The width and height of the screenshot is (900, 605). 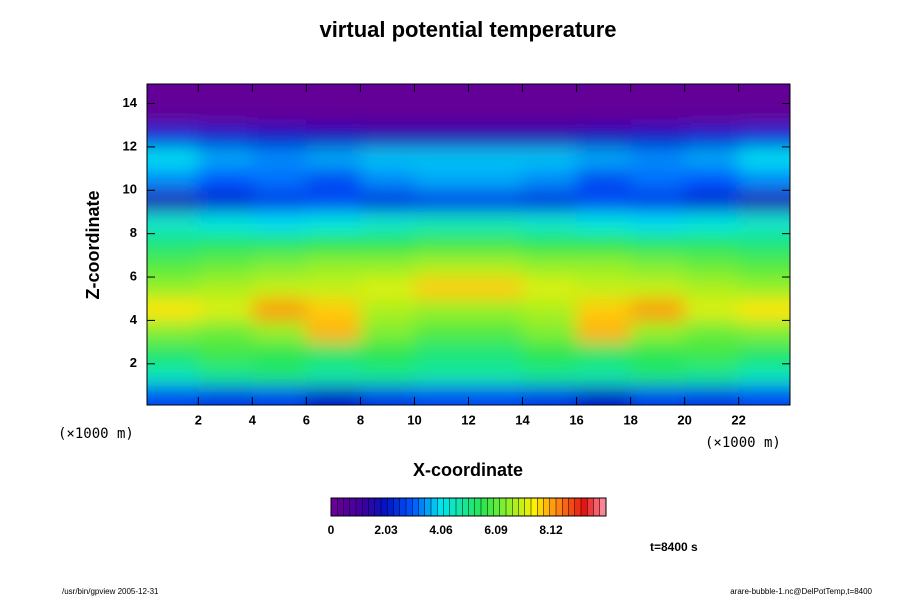 What do you see at coordinates (253, 419) in the screenshot?
I see `x-tick-label: 4` at bounding box center [253, 419].